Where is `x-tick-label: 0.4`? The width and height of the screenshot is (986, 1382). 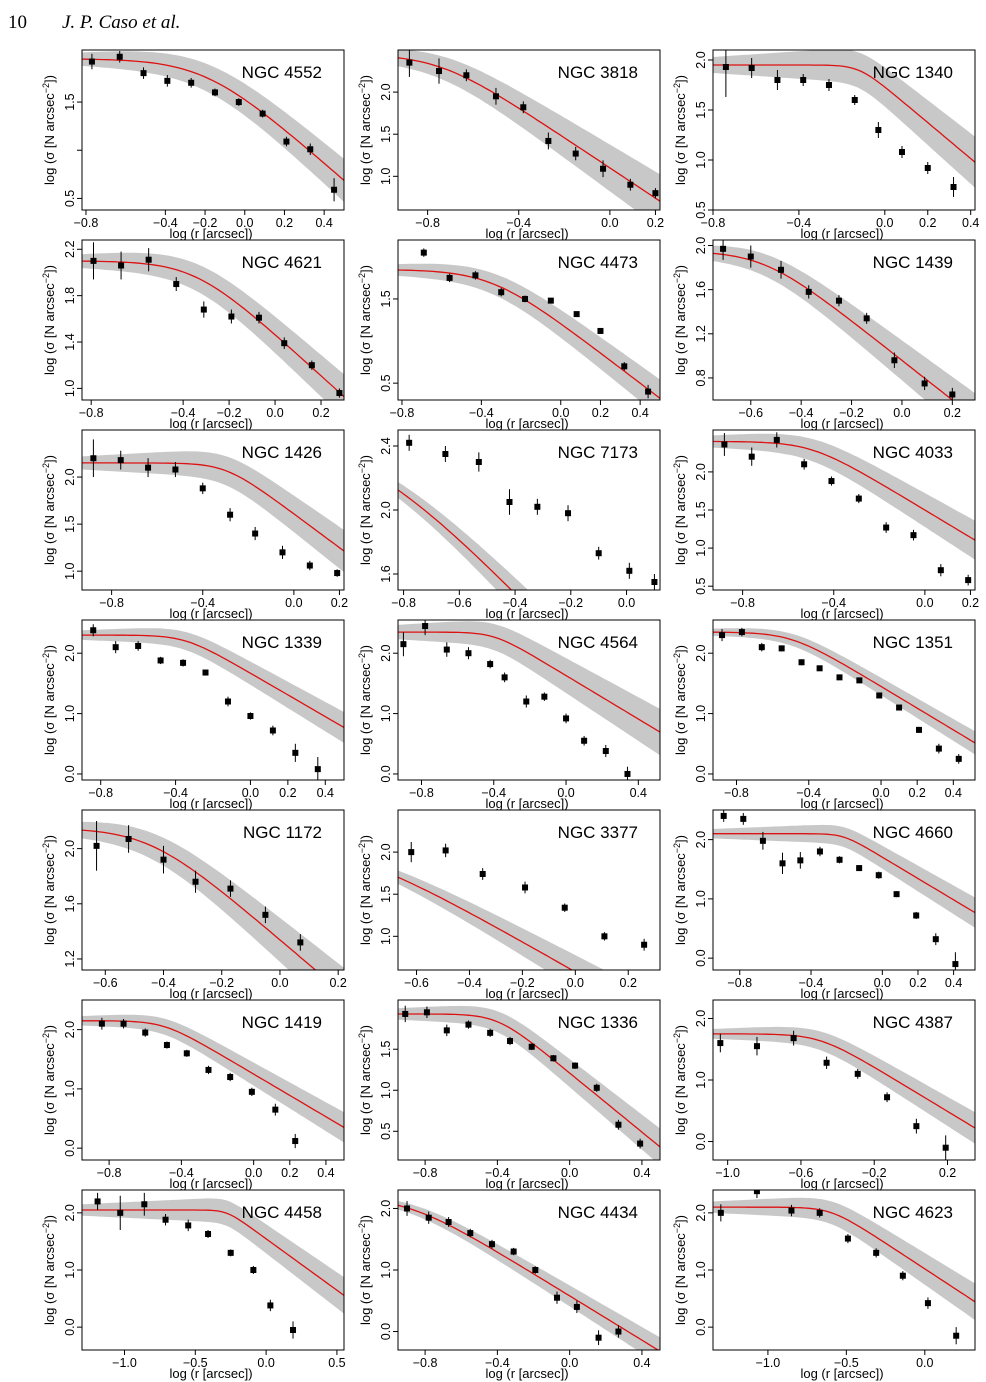 x-tick-label: 0.4 is located at coordinates (639, 413).